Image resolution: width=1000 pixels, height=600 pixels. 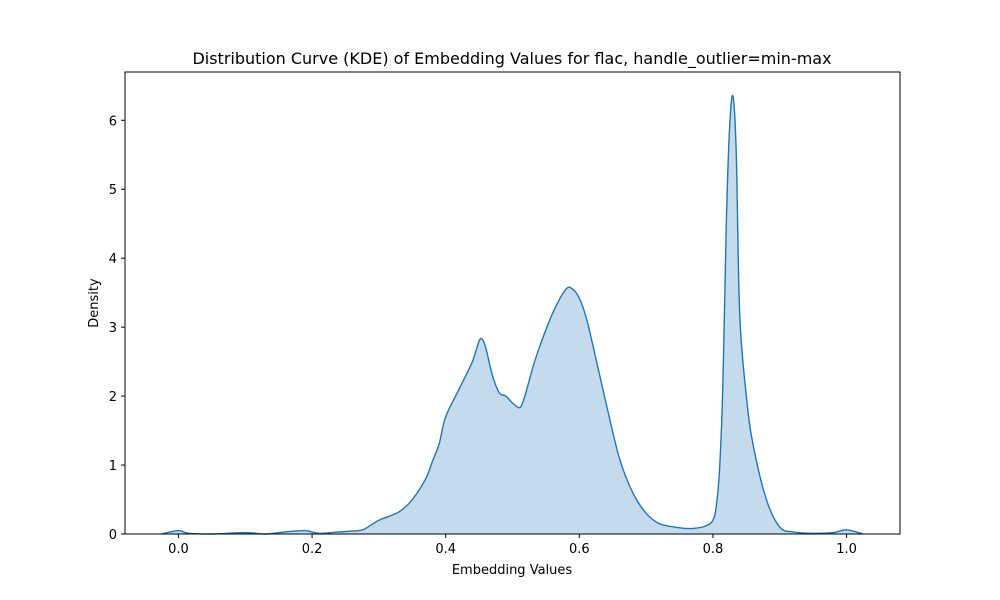 I want to click on x-tick-label: 1.0, so click(x=846, y=549).